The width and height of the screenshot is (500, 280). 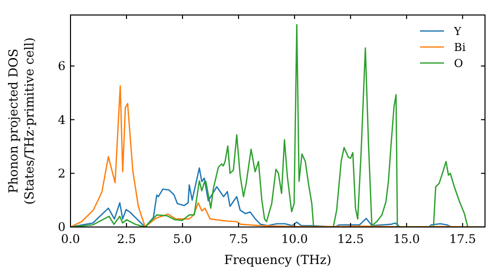 What do you see at coordinates (350, 239) in the screenshot?
I see `x-tick-label: 12.5` at bounding box center [350, 239].